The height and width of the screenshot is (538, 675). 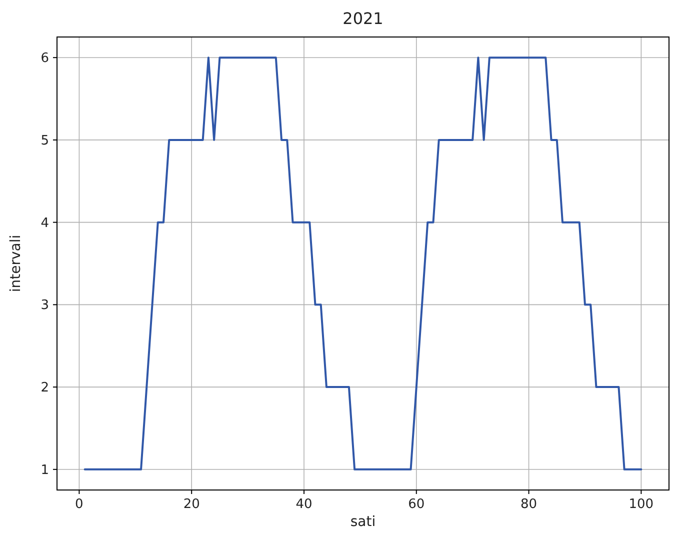 What do you see at coordinates (191, 504) in the screenshot?
I see `x-tick-label: 20` at bounding box center [191, 504].